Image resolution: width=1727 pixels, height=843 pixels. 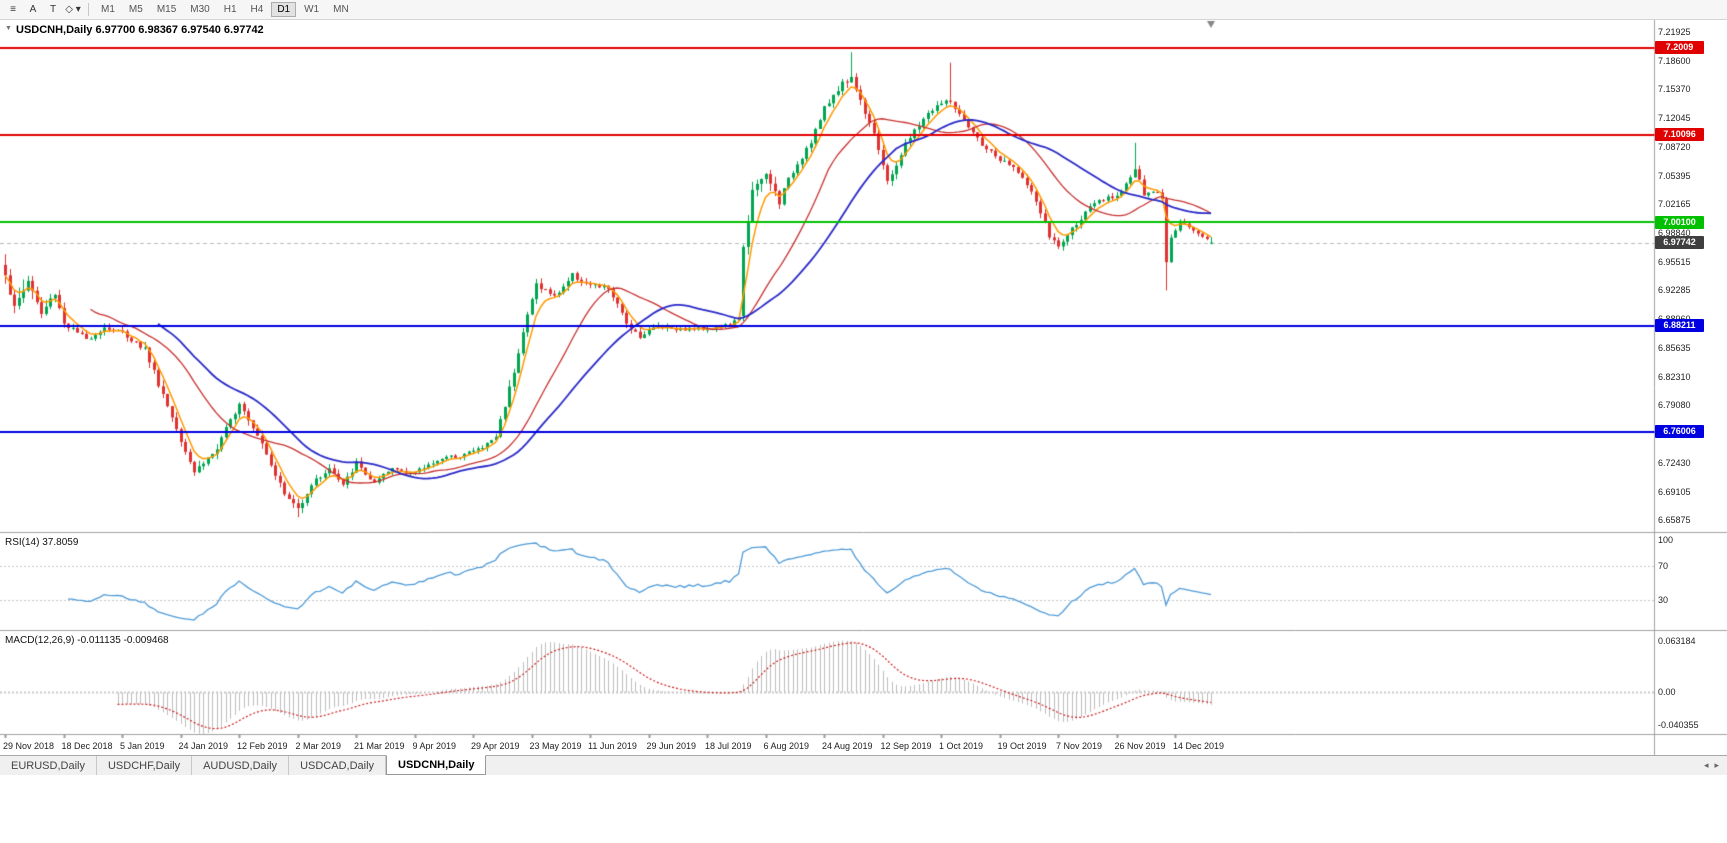 What do you see at coordinates (338, 765) in the screenshot?
I see `tab-usdcad: USDCAD,Daily` at bounding box center [338, 765].